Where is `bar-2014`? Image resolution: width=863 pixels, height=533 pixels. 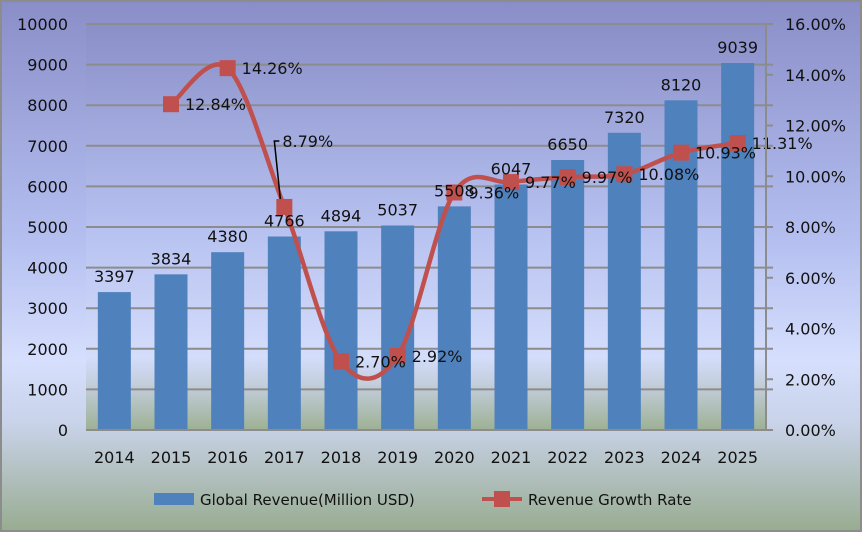 bar-2014 is located at coordinates (114, 361).